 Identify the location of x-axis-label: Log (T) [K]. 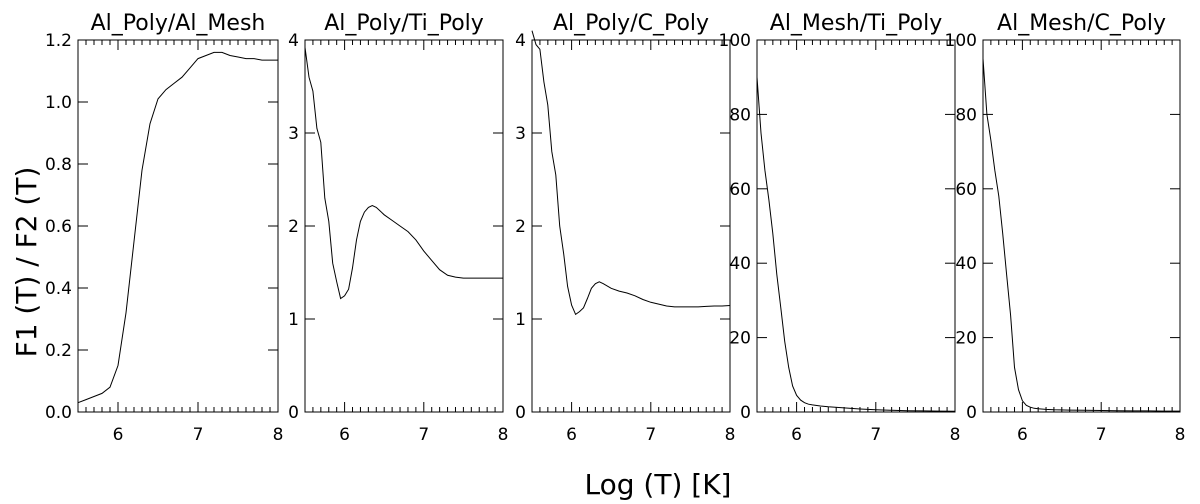
(658, 484).